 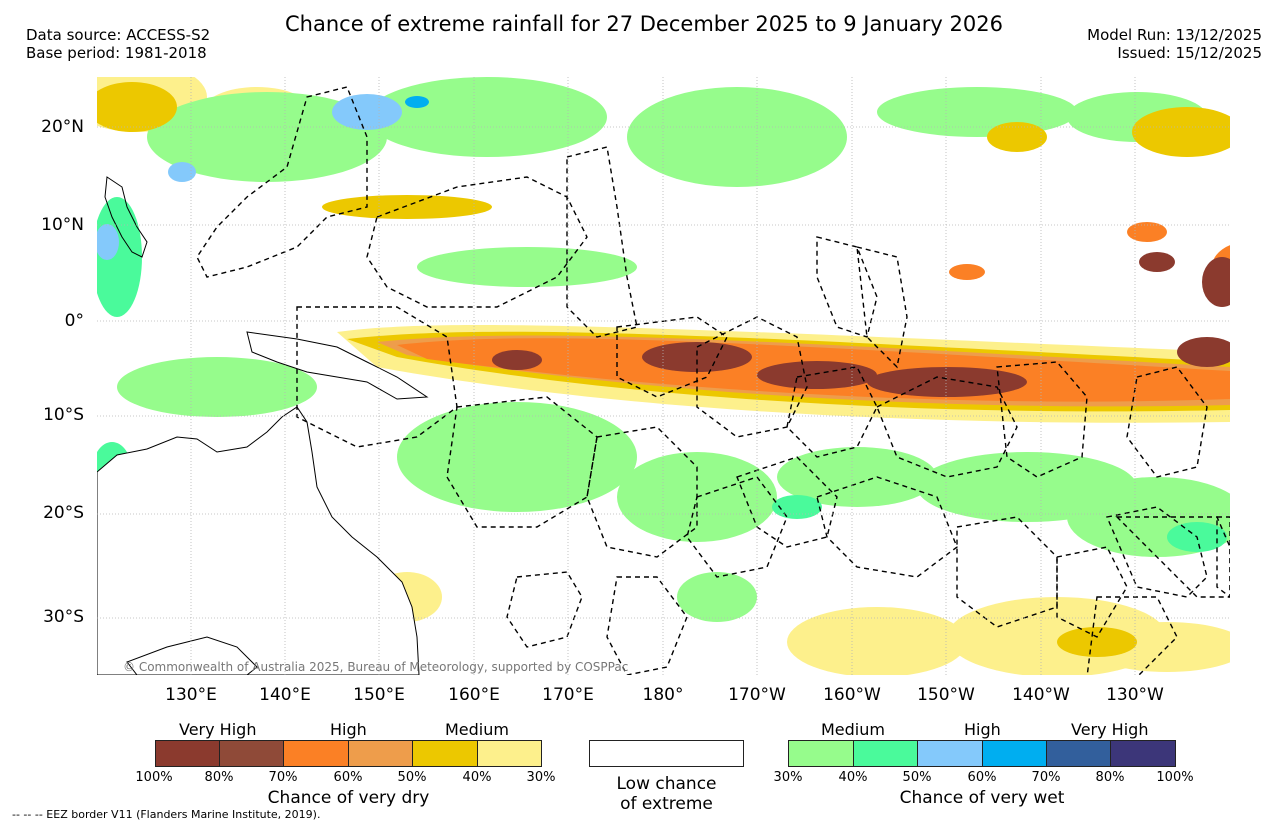 I want to click on dry-tick-label: 60%, so click(x=348, y=777).